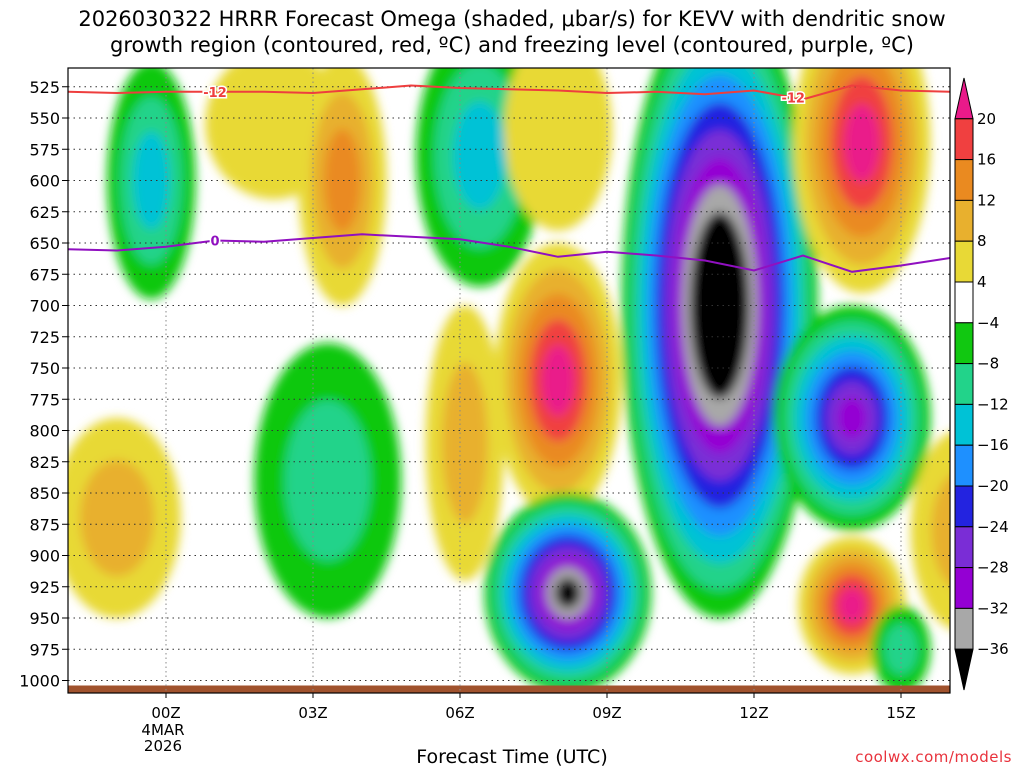  I want to click on y-tick-label-700: 700, so click(44, 306).